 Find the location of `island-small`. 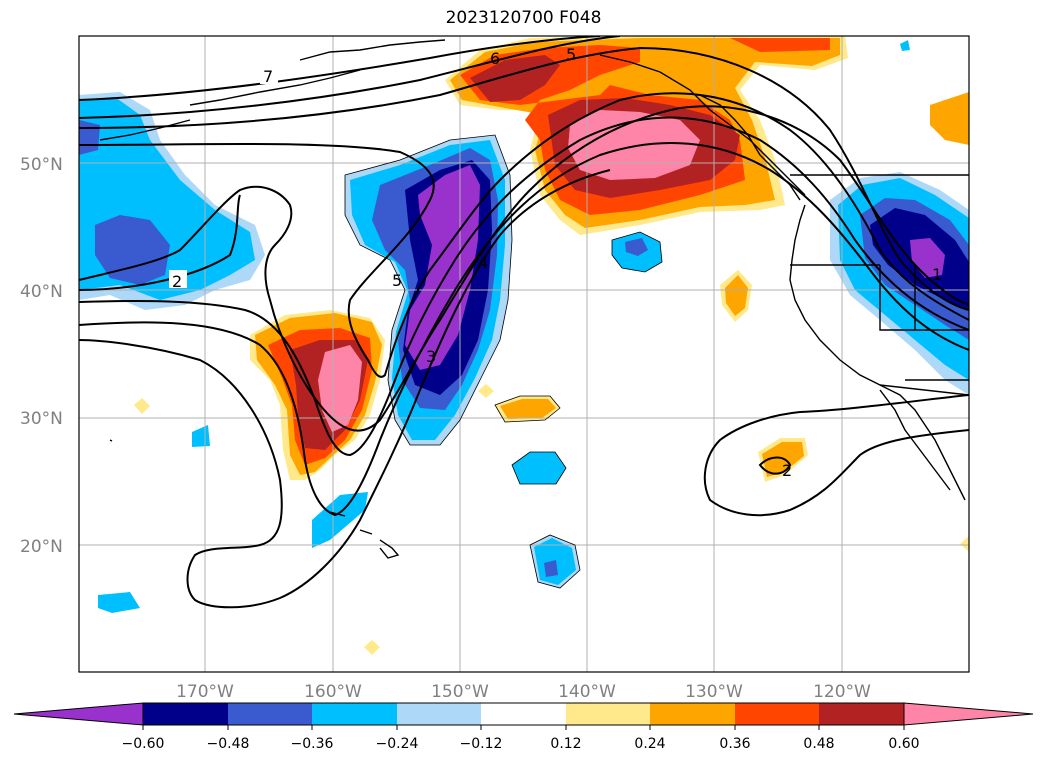

island-small is located at coordinates (111, 440).